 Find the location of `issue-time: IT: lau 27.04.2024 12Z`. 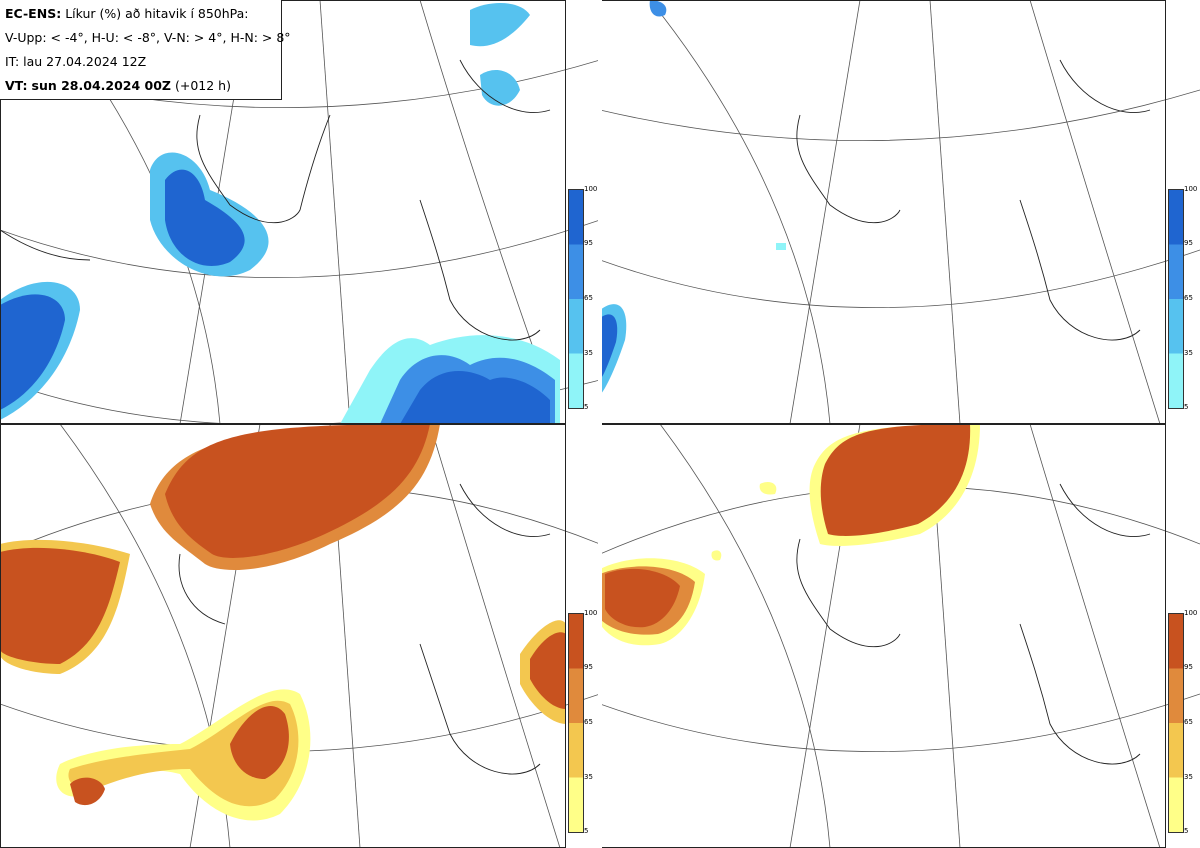

issue-time: IT: lau 27.04.2024 12Z is located at coordinates (76, 61).